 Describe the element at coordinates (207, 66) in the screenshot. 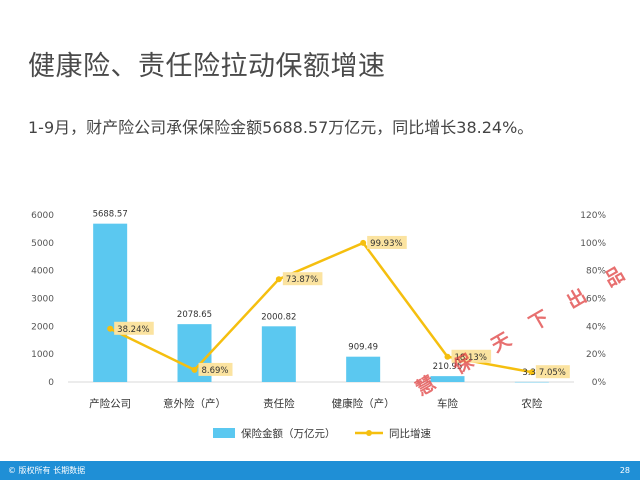

I see `page-title: 健康险、责任险拉动保额增速` at that location.